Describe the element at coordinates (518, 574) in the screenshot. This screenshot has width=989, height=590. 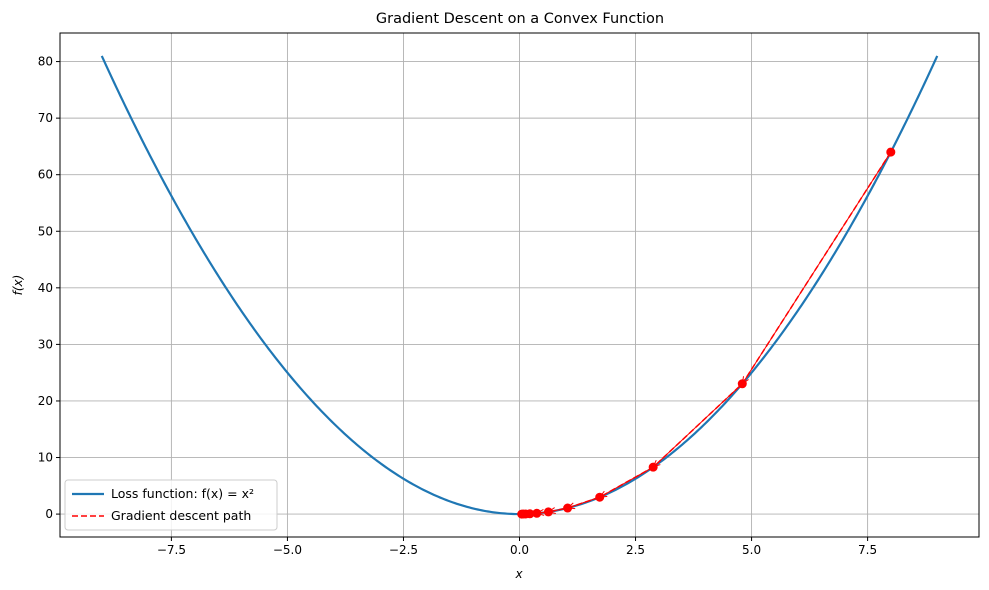
I see `x-axis-label: x` at that location.